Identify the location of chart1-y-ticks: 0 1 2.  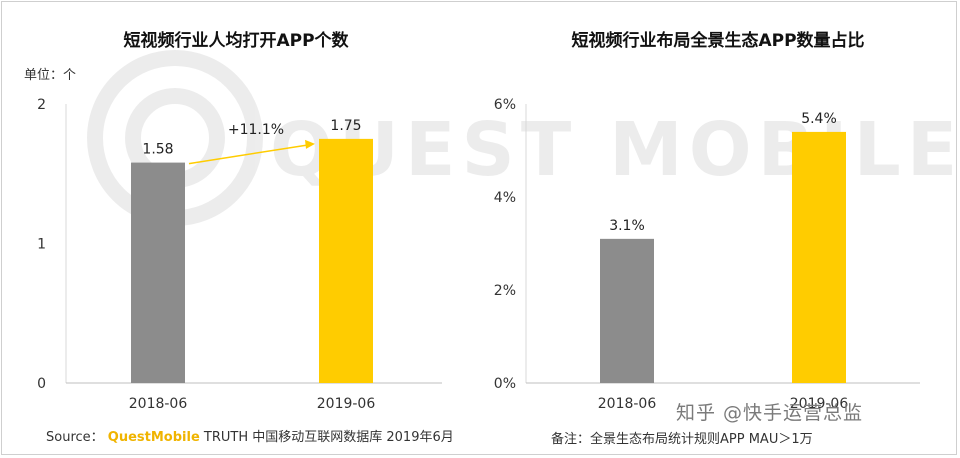
(41, 244).